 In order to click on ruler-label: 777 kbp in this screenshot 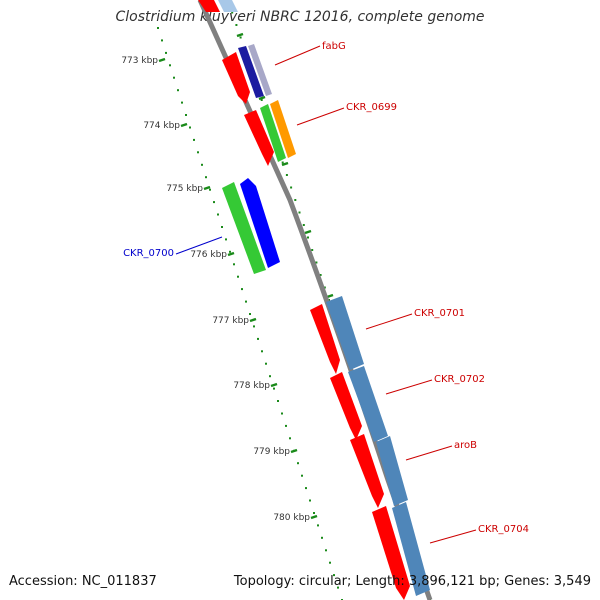, I will do `click(230, 321)`.